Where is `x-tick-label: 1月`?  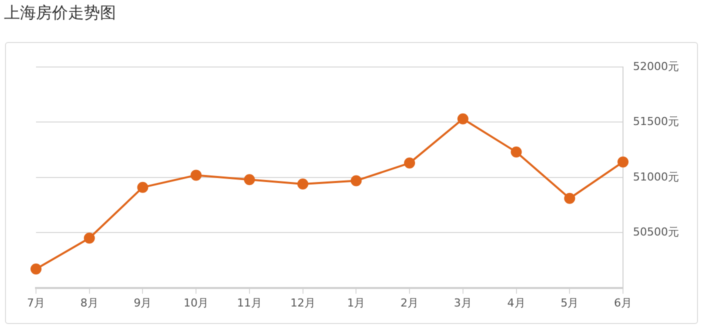 x-tick-label: 1月 is located at coordinates (356, 303).